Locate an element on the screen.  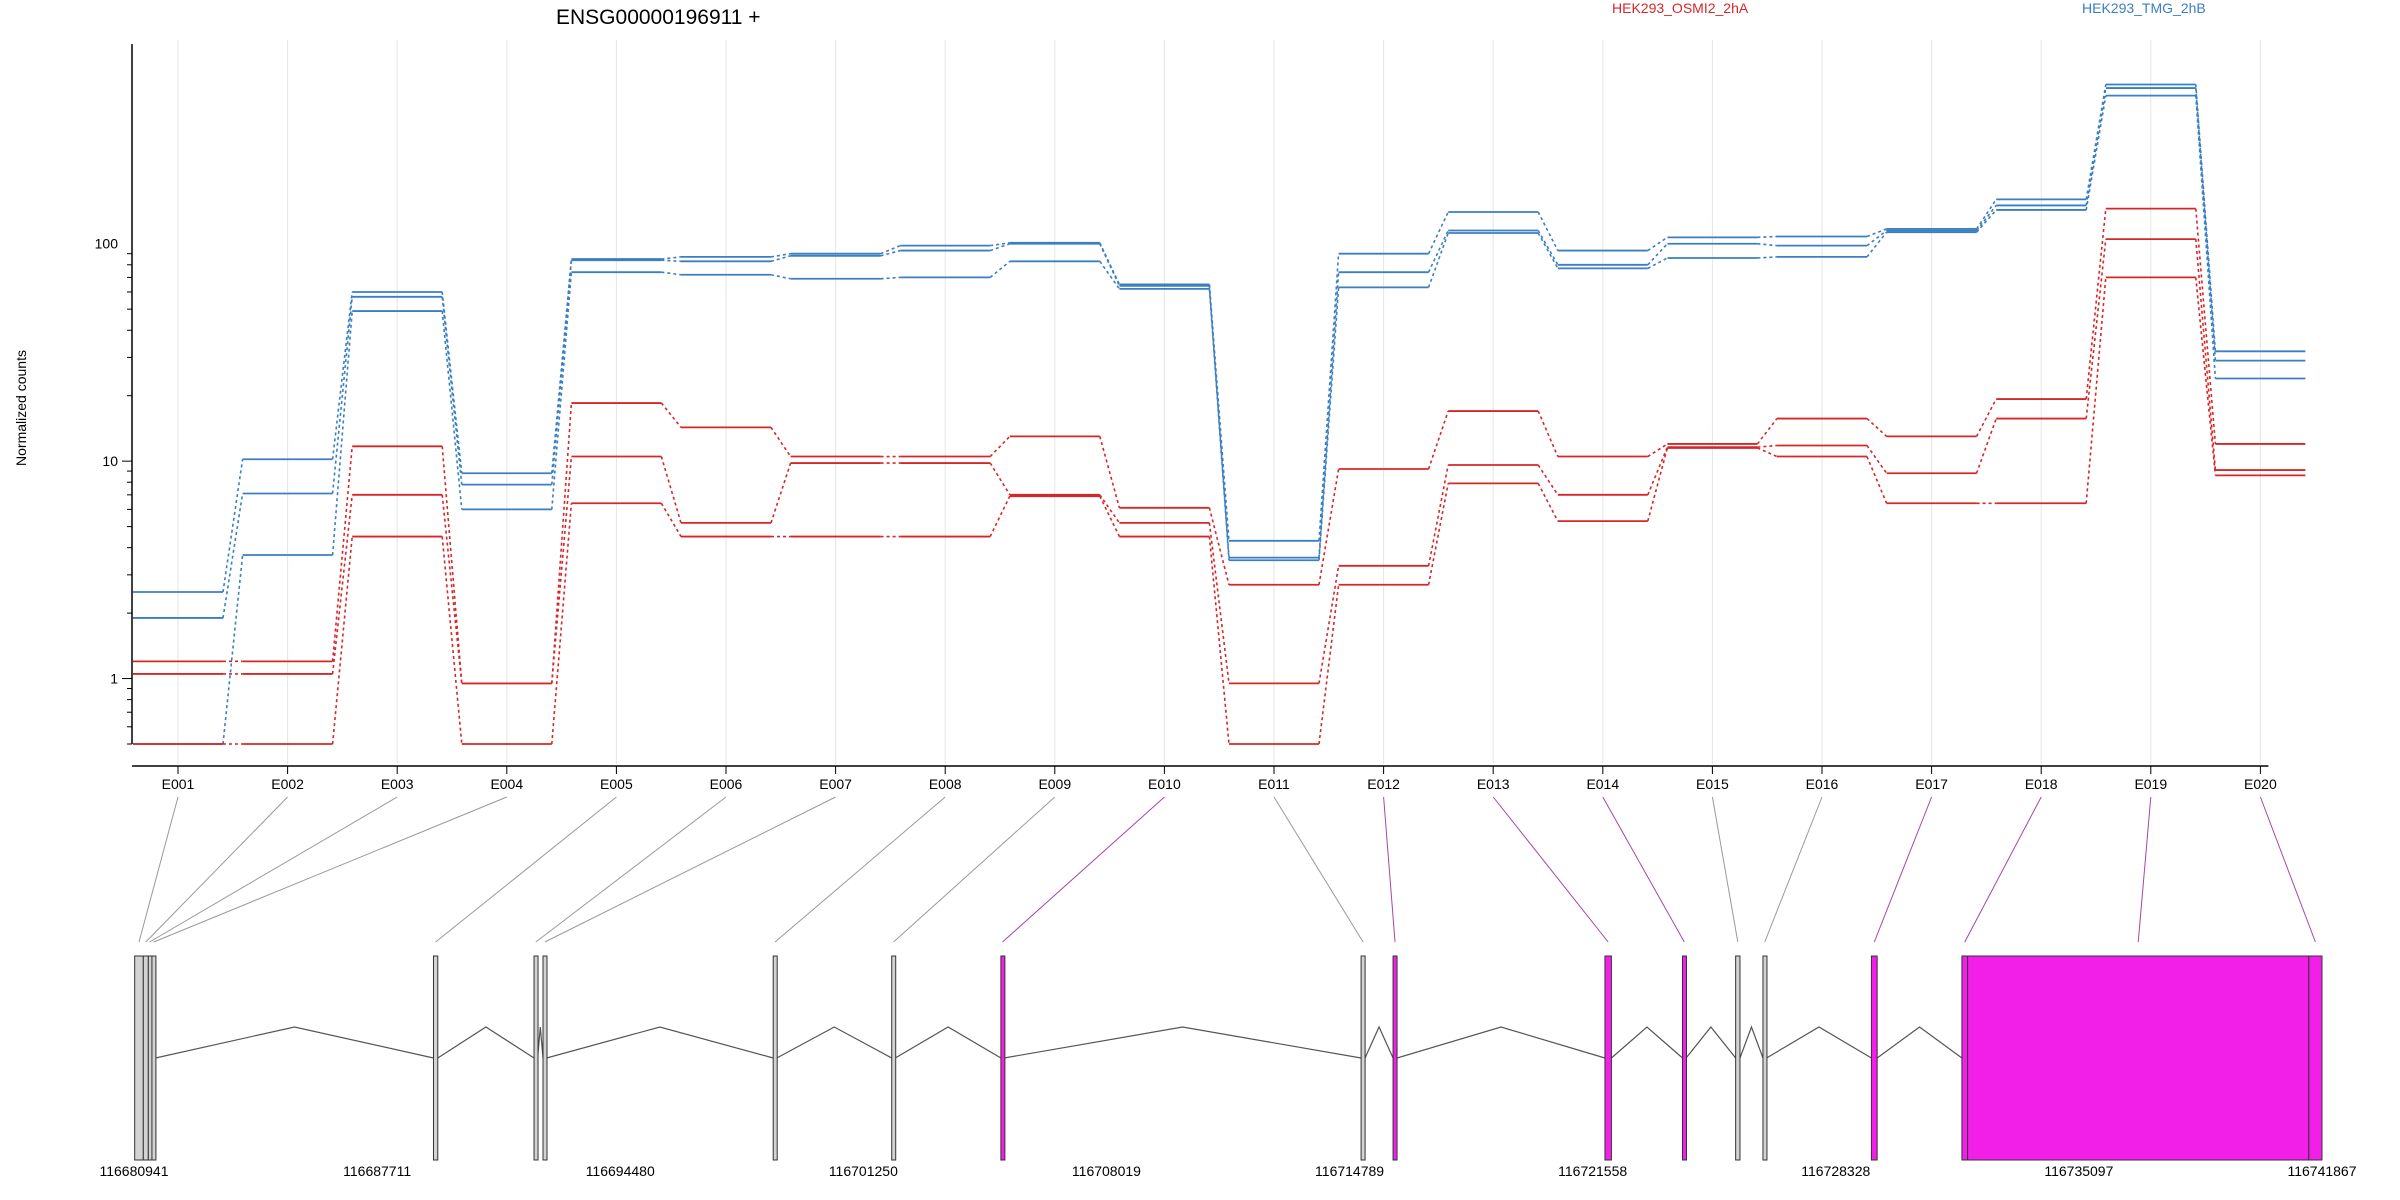
genomic-tick-label: 116687711 is located at coordinates (377, 1171).